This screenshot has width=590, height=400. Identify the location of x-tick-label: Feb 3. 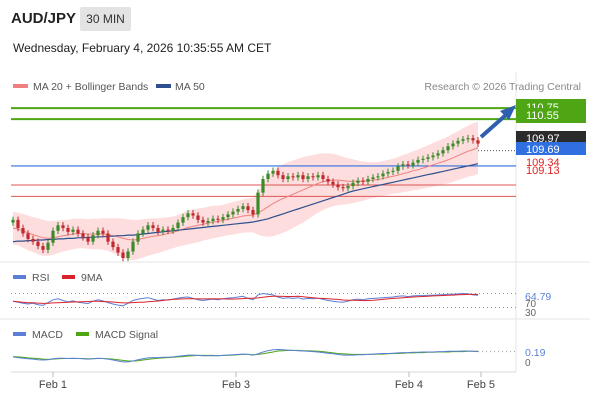
(236, 385).